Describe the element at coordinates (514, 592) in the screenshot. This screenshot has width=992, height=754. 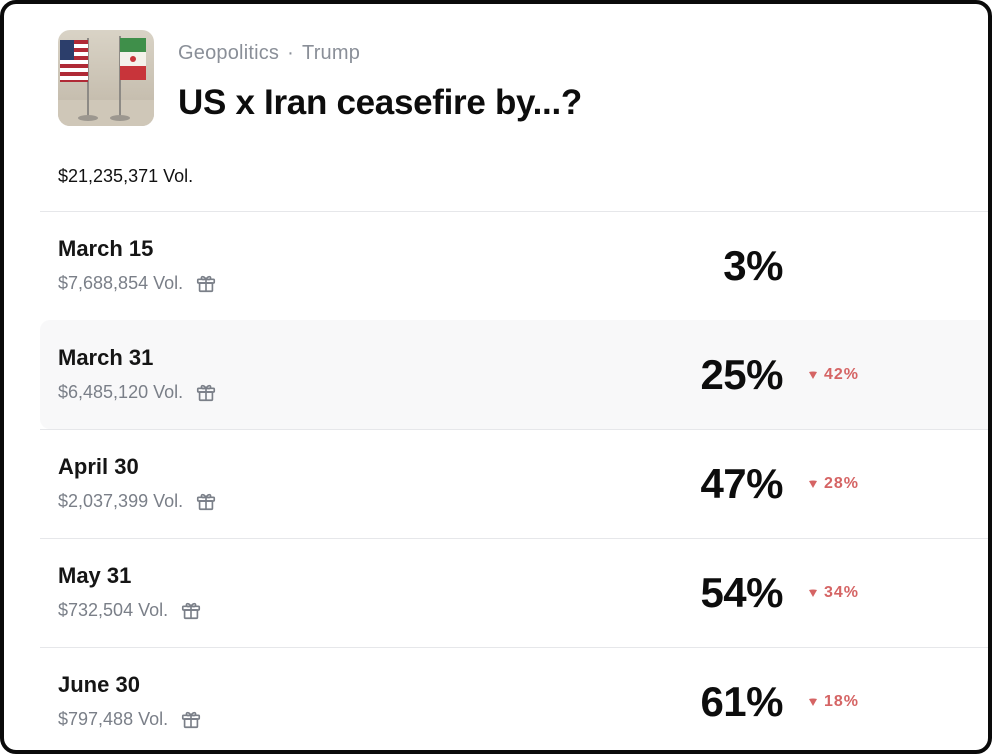
I see `outcome-row: May 31 $732,504 Vol. 54% 34%` at that location.